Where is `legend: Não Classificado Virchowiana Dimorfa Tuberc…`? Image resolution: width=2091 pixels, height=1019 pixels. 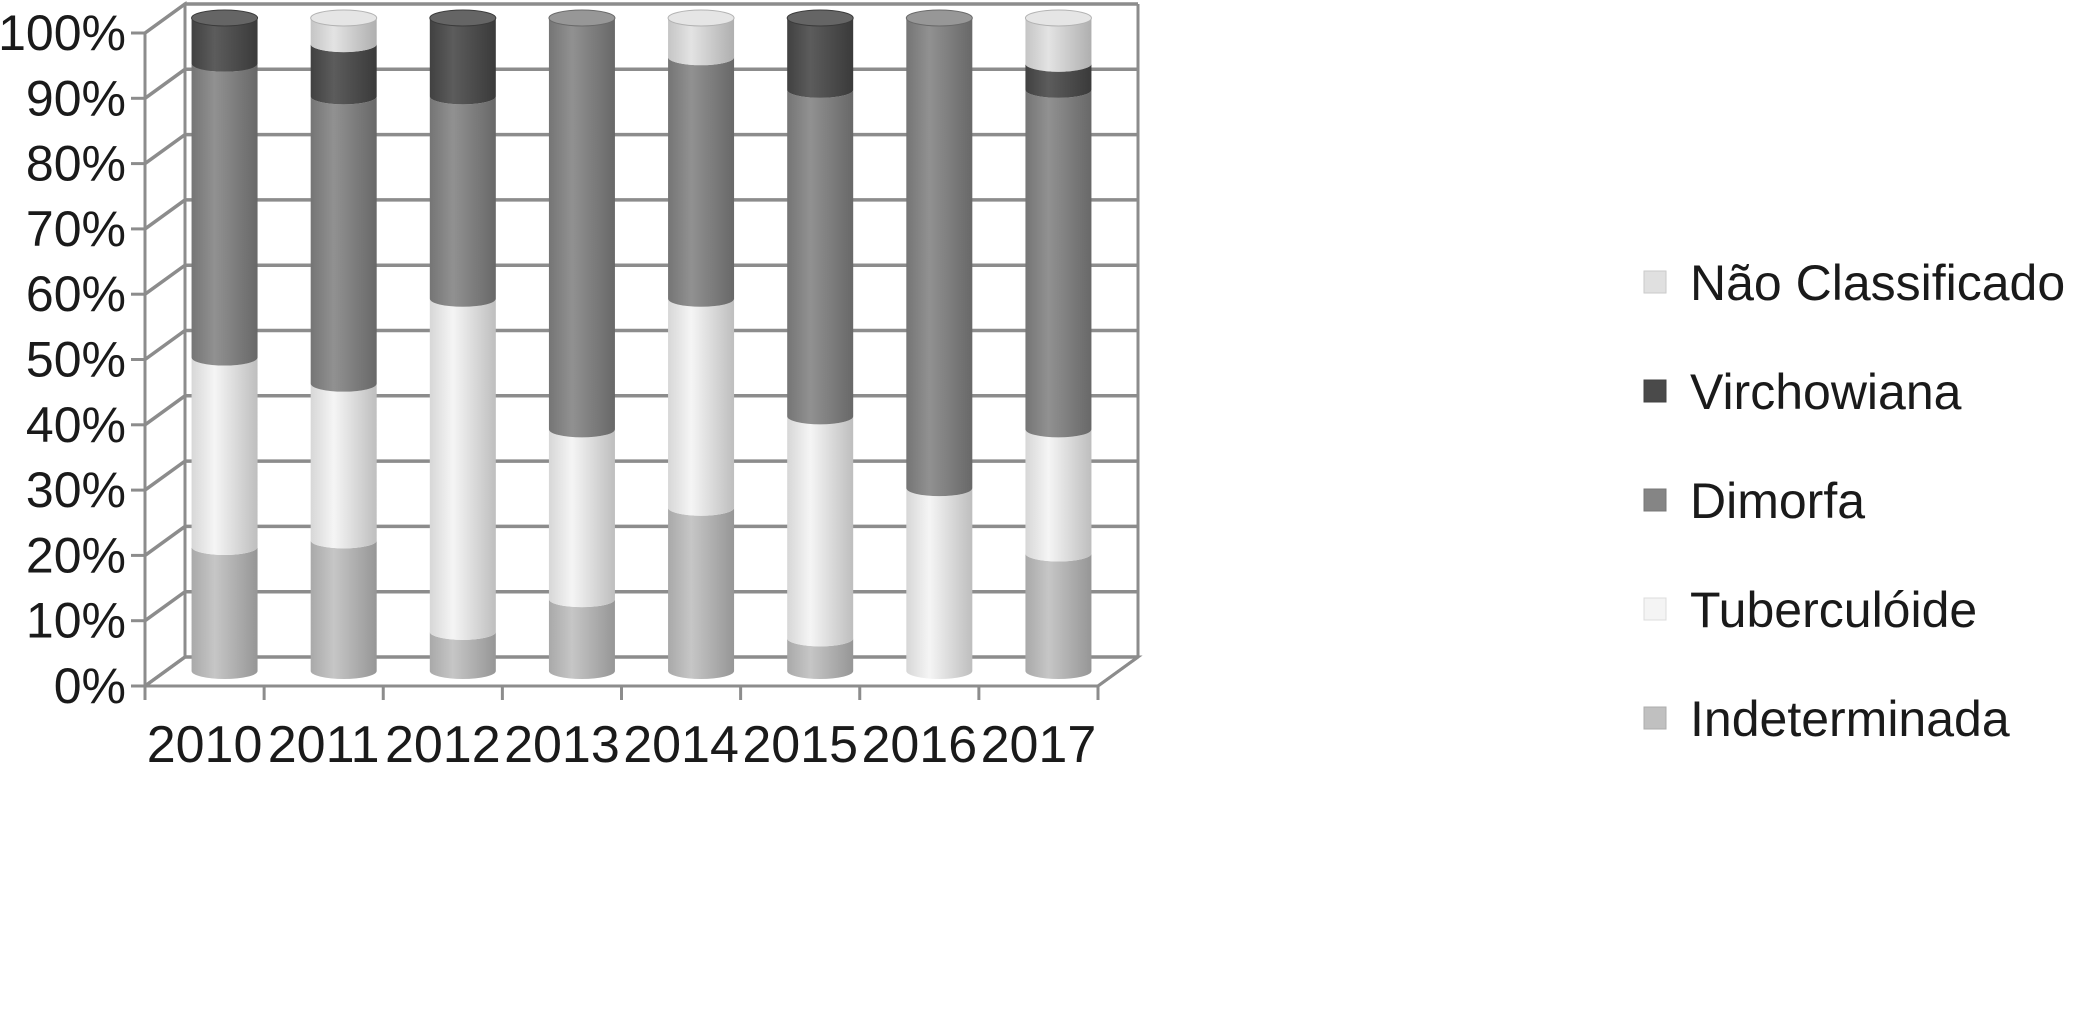 legend: Não Classificado Virchowiana Dimorfa Tuberc… is located at coordinates (1854, 501).